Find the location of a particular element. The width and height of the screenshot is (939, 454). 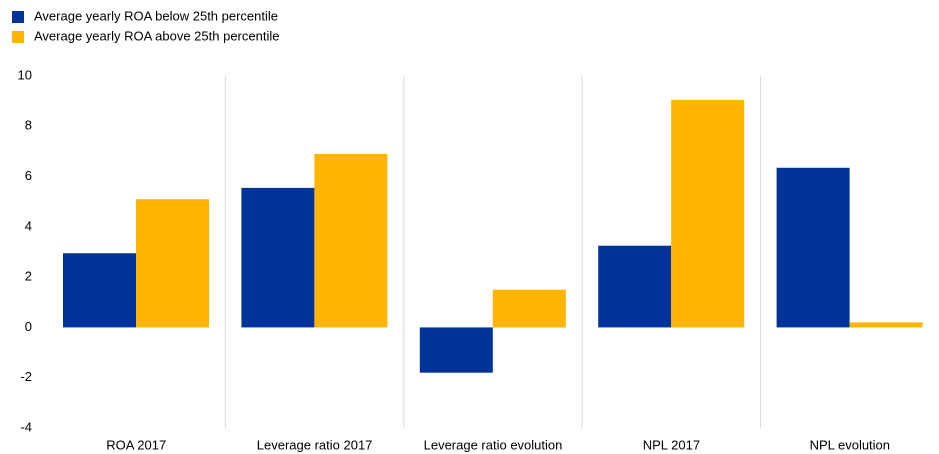

legend-label: Average yearly ROA above 25th percentile is located at coordinates (156, 35).